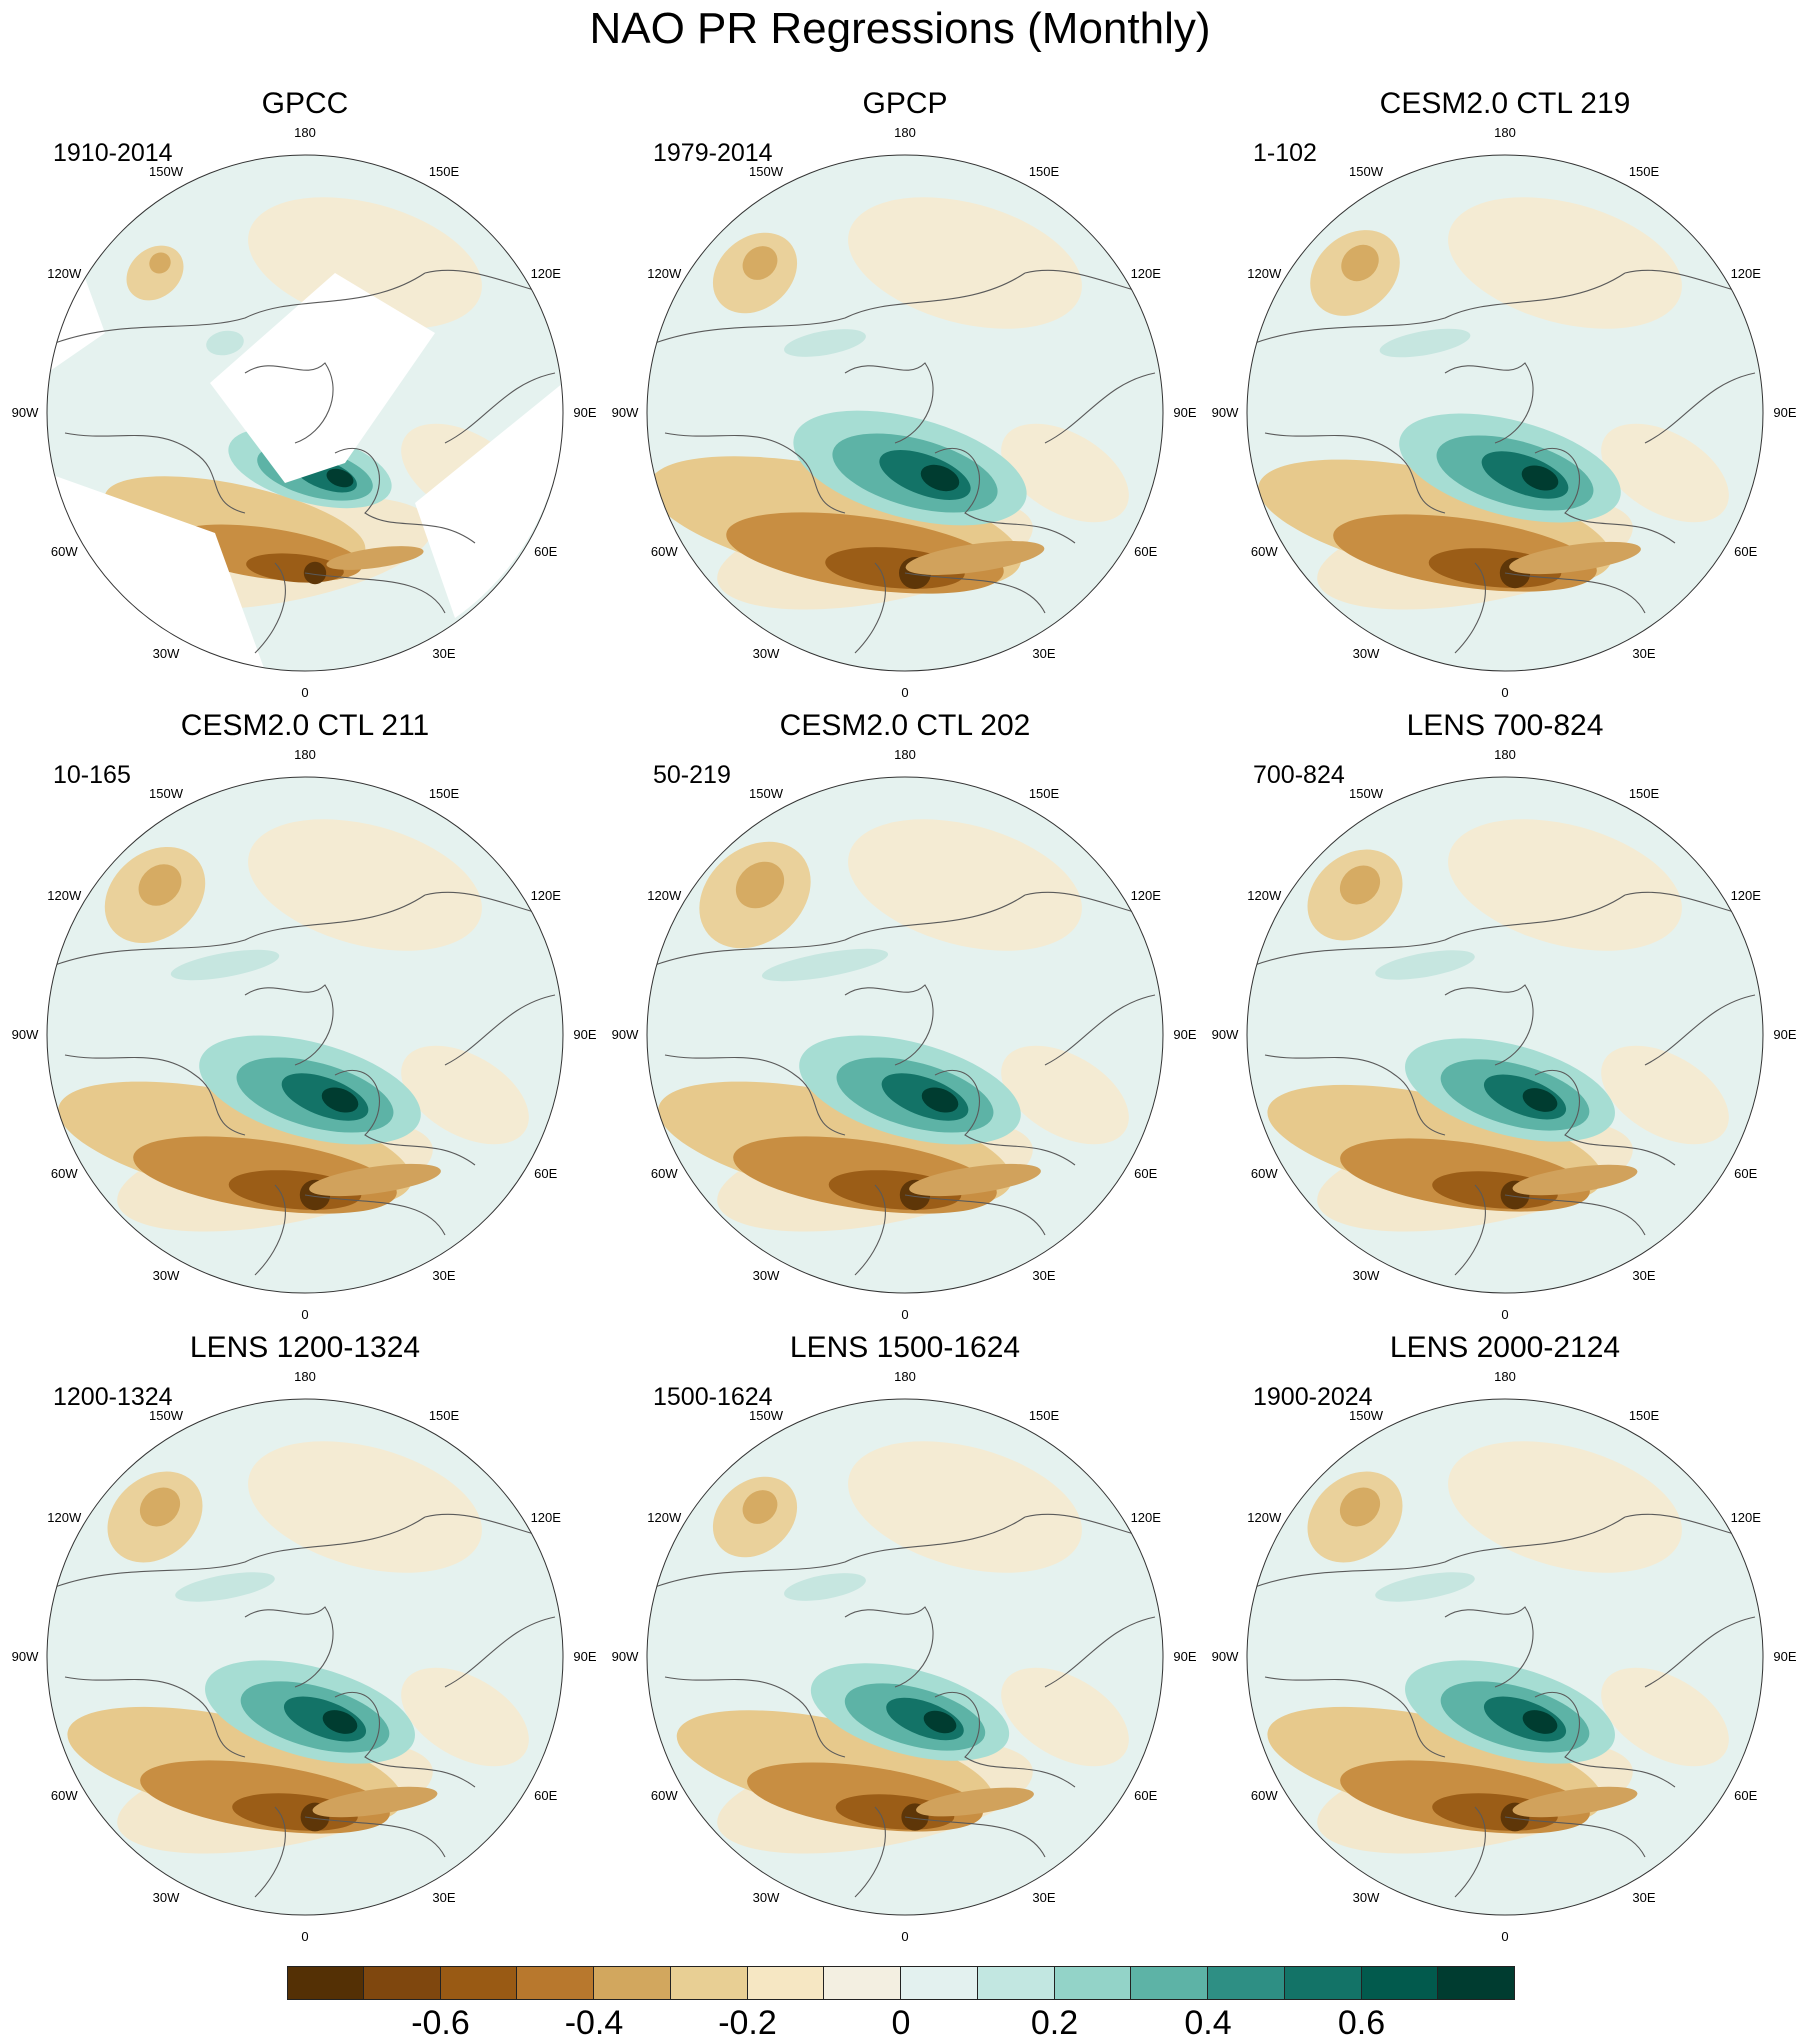 The image size is (1800, 2042). I want to click on missing-data-arctic, so click(322, 378).